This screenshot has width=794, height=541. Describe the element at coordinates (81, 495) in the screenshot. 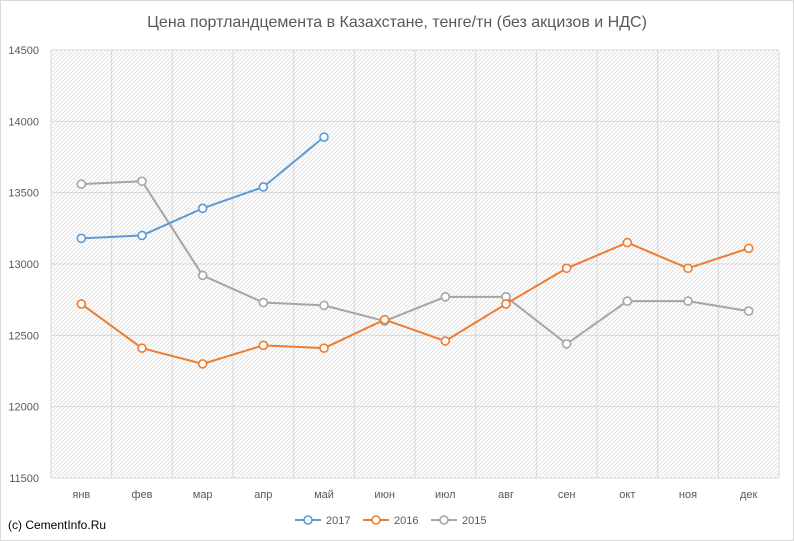

I see `x-tick-label: янв` at that location.